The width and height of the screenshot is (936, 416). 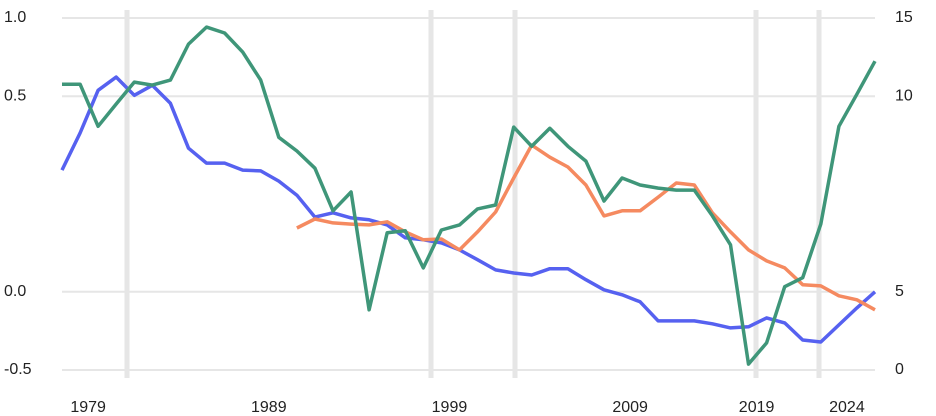 I want to click on y2-tick-label: 15, so click(x=904, y=17).